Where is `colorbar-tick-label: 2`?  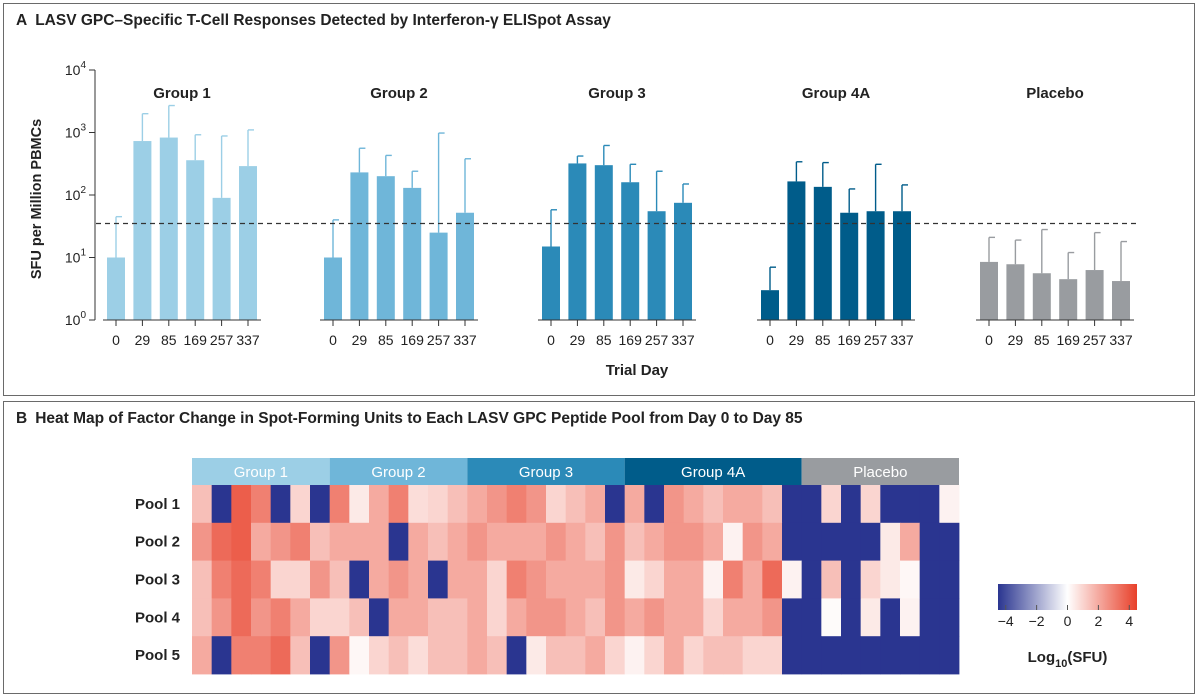 colorbar-tick-label: 2 is located at coordinates (1098, 621).